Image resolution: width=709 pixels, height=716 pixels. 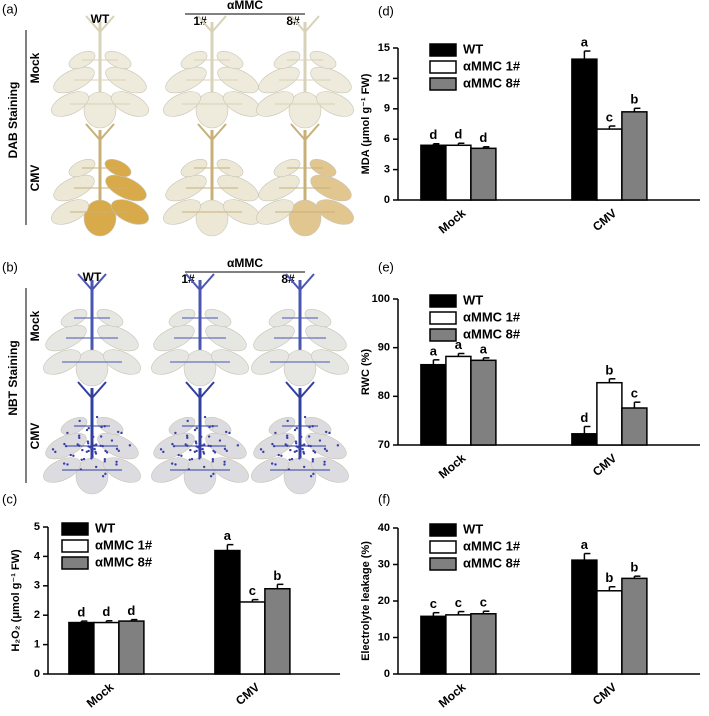 What do you see at coordinates (492, 65) in the screenshot?
I see `legend-label: αMMC 1#` at bounding box center [492, 65].